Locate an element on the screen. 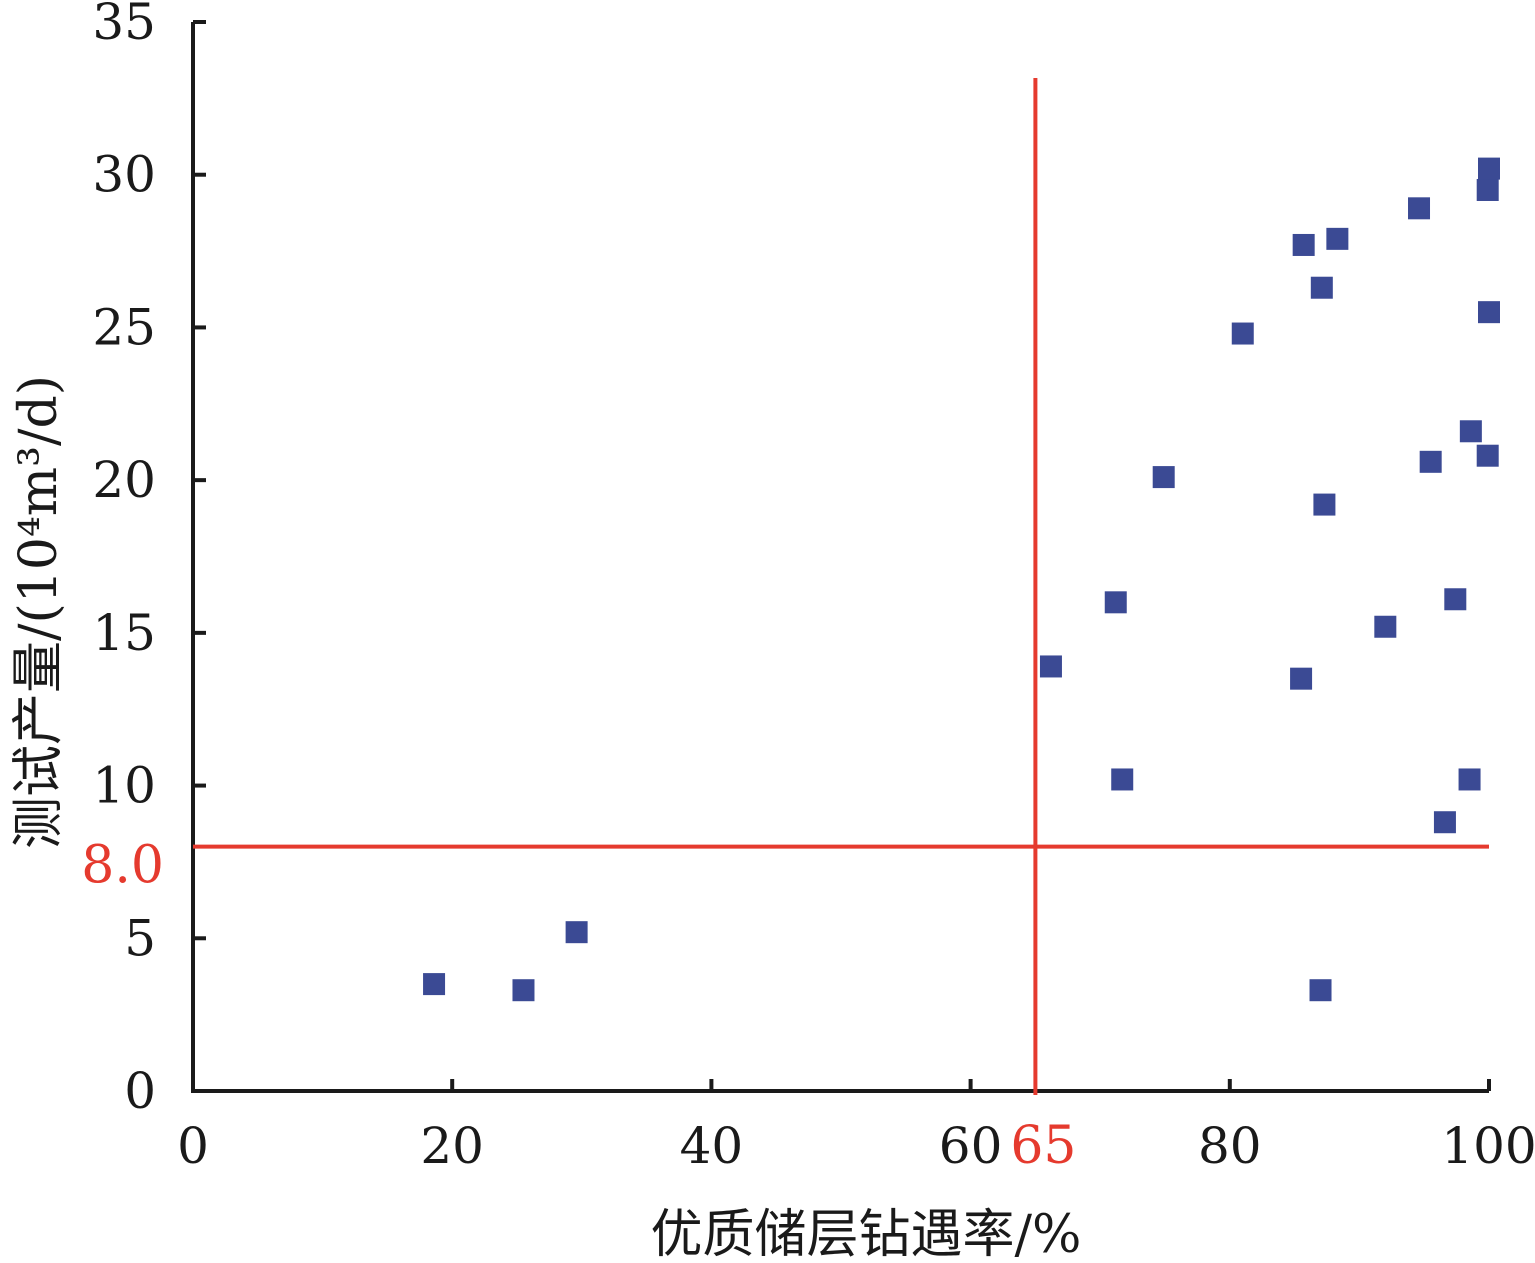 Image resolution: width=1535 pixels, height=1263 pixels. x-tick-label: 40 is located at coordinates (712, 1146).